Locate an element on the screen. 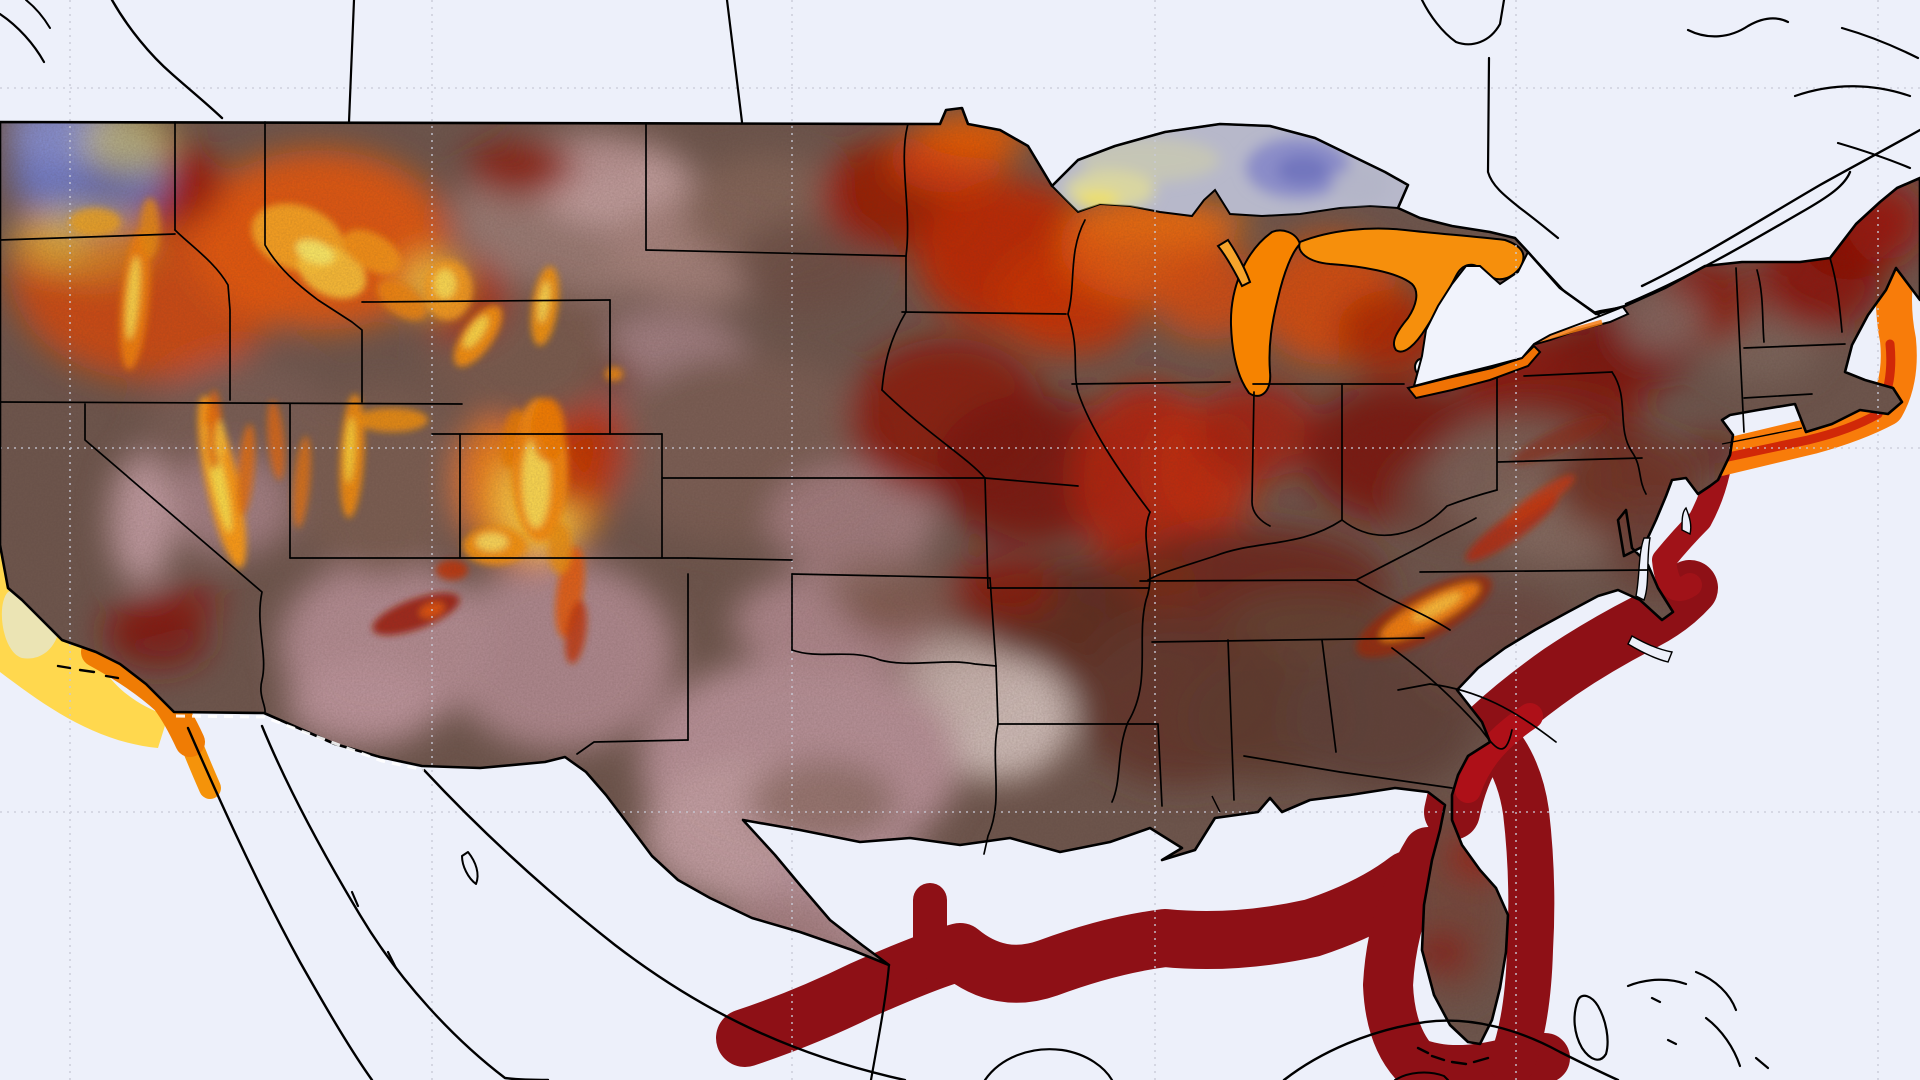  lake-erie is located at coordinates (1474, 372).